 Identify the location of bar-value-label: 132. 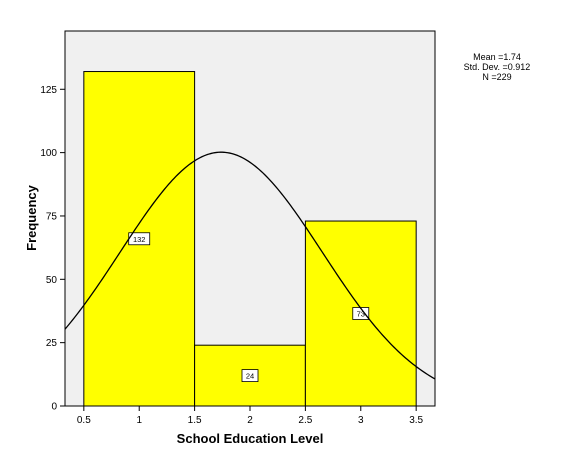
(139, 239).